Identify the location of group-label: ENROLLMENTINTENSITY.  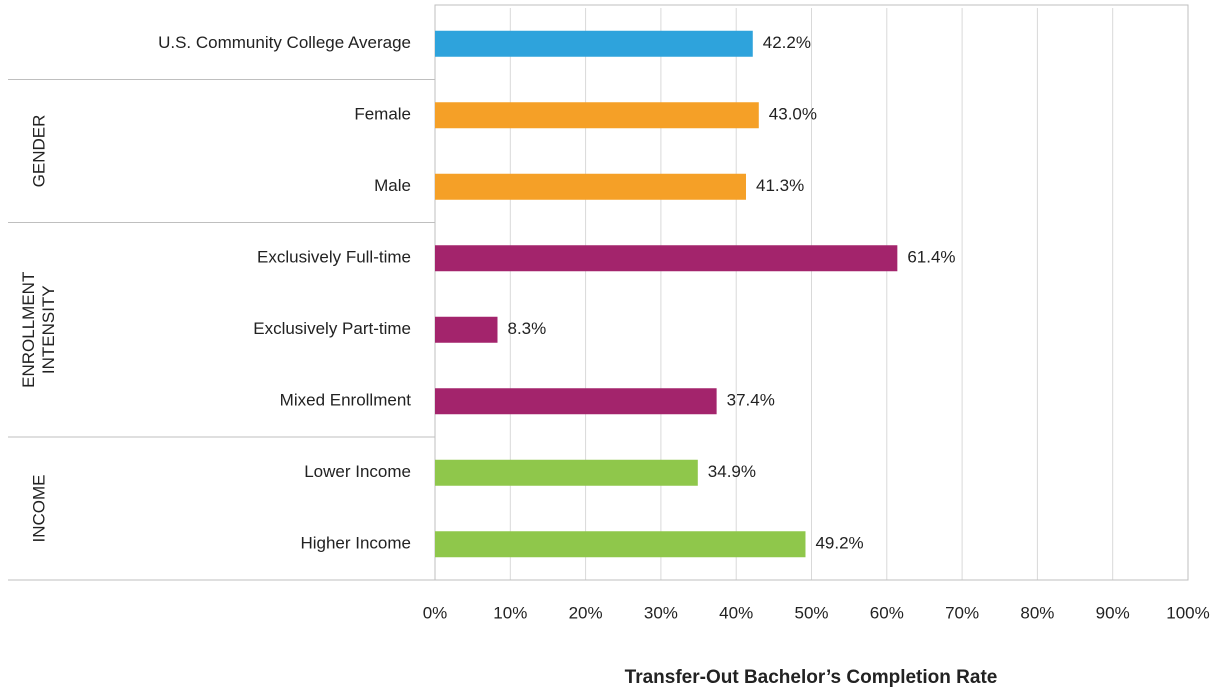
(38, 330).